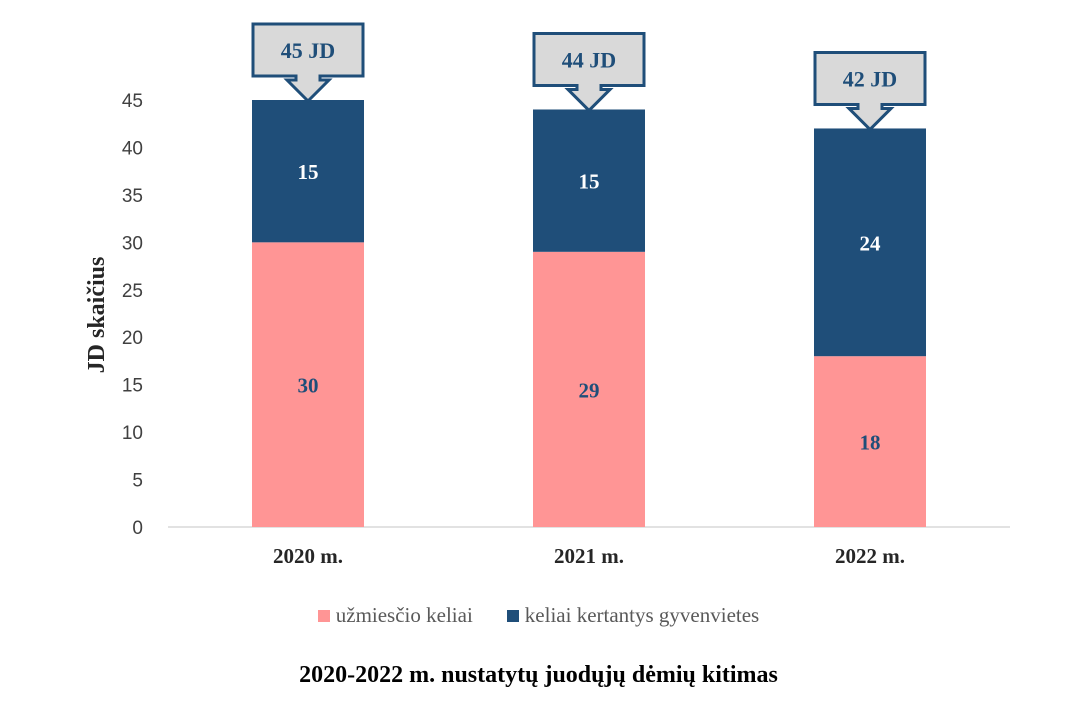 This screenshot has height=709, width=1077. I want to click on x-category-label: 2021 m., so click(589, 556).